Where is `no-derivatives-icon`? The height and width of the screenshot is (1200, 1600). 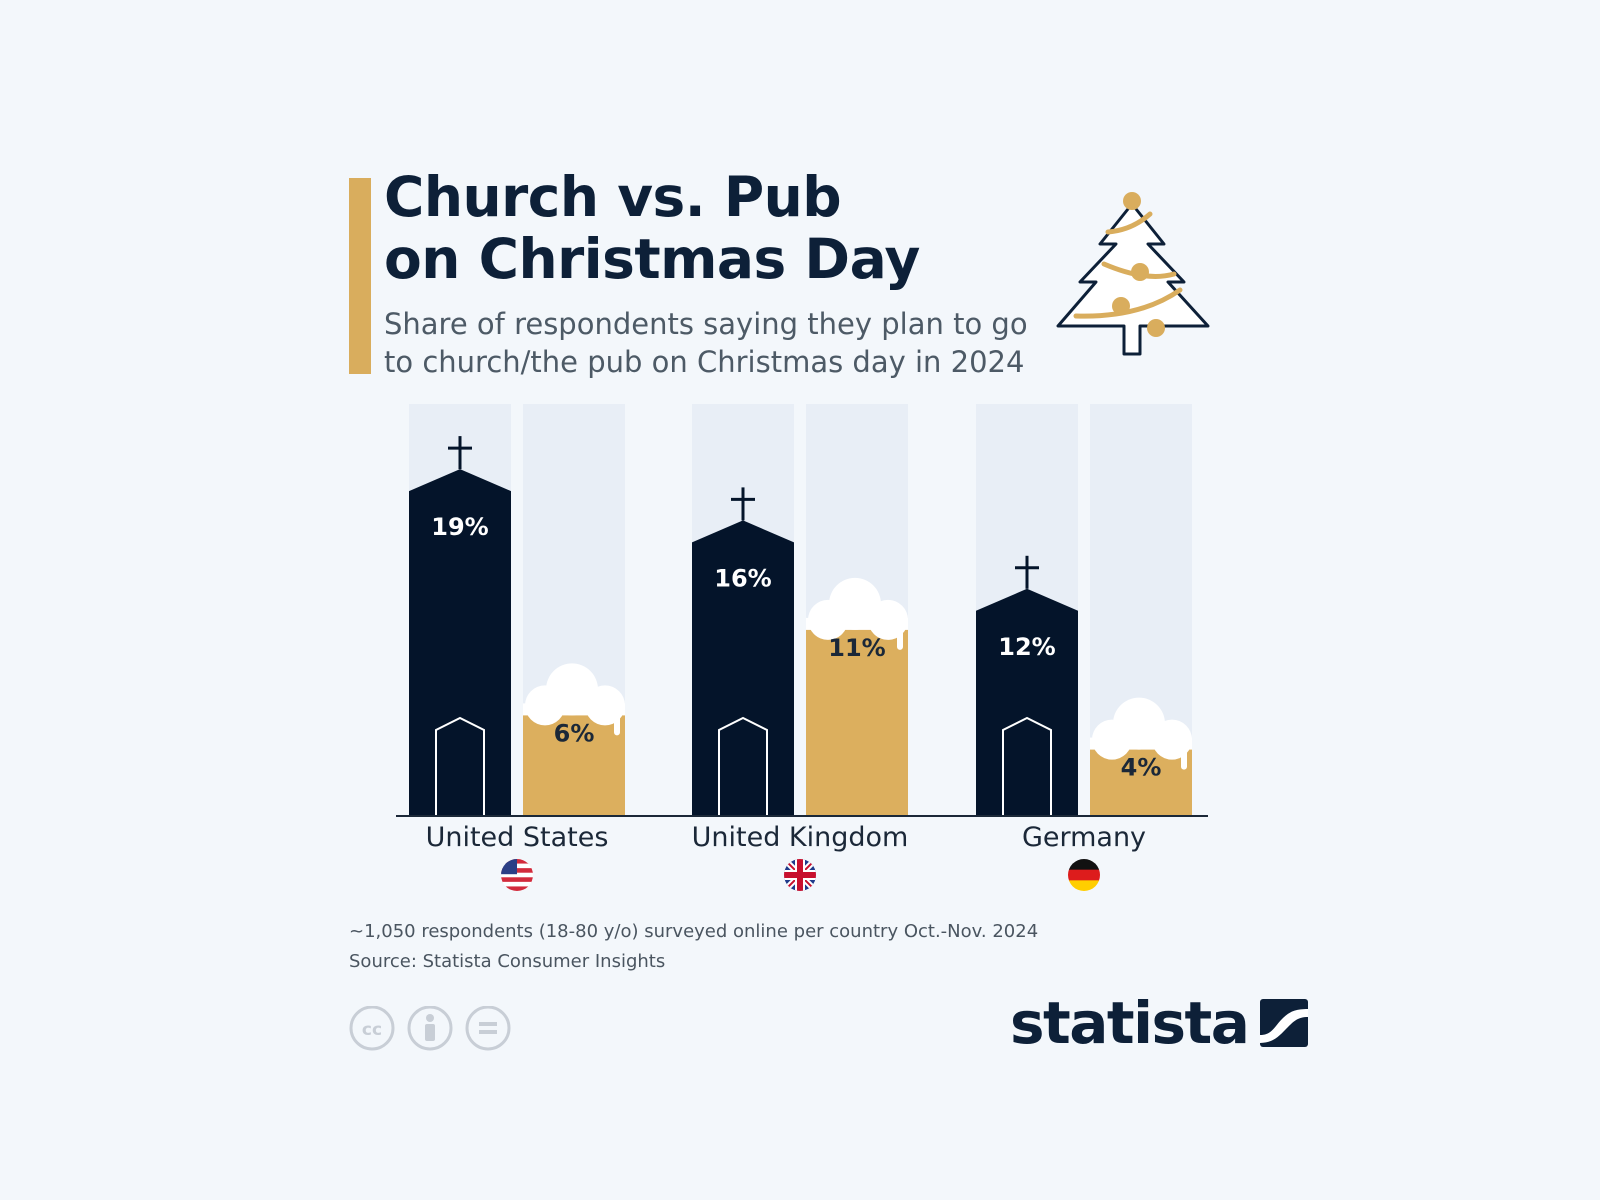
no-derivatives-icon is located at coordinates (488, 1028).